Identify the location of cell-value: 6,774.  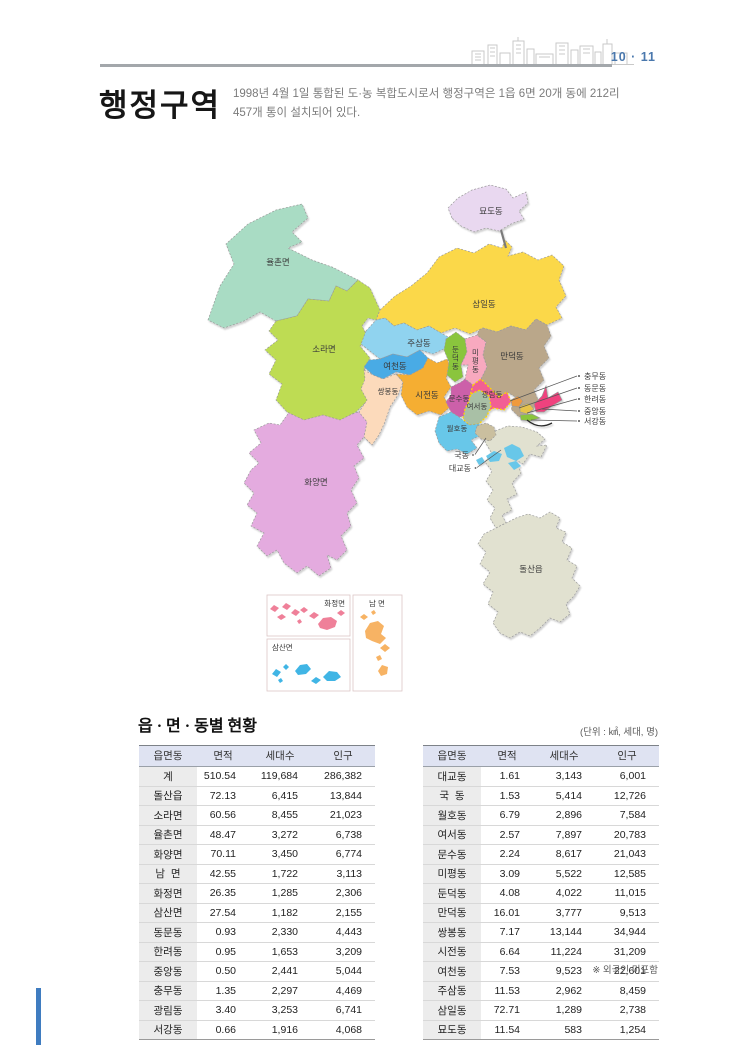
(343, 854).